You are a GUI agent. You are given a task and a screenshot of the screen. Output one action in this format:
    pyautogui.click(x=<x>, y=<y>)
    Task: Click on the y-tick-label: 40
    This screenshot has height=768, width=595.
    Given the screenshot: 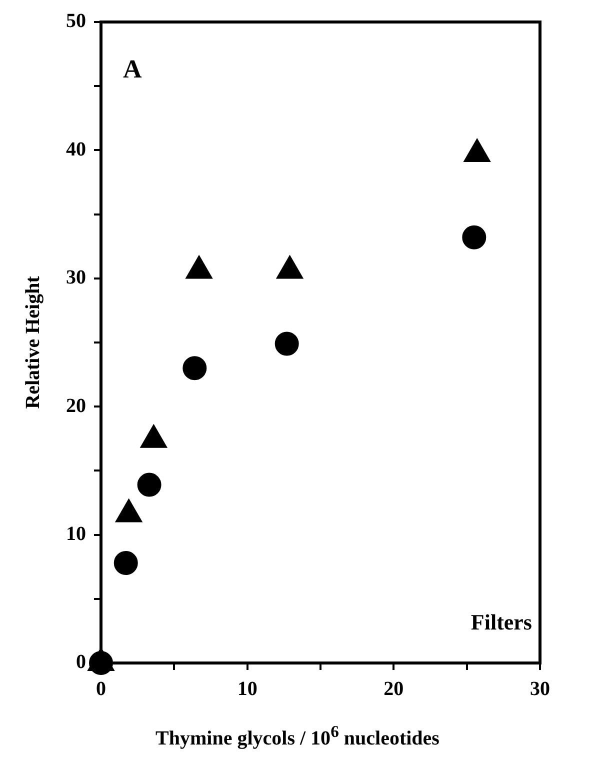 What is the action you would take?
    pyautogui.click(x=76, y=149)
    